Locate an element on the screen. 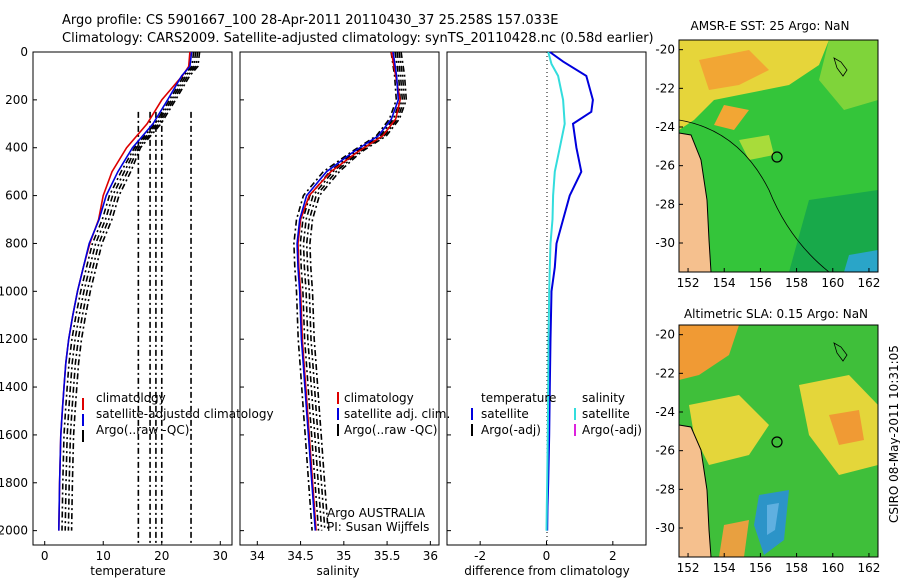 The image size is (900, 584). sla-high-region is located at coordinates (709, 352).